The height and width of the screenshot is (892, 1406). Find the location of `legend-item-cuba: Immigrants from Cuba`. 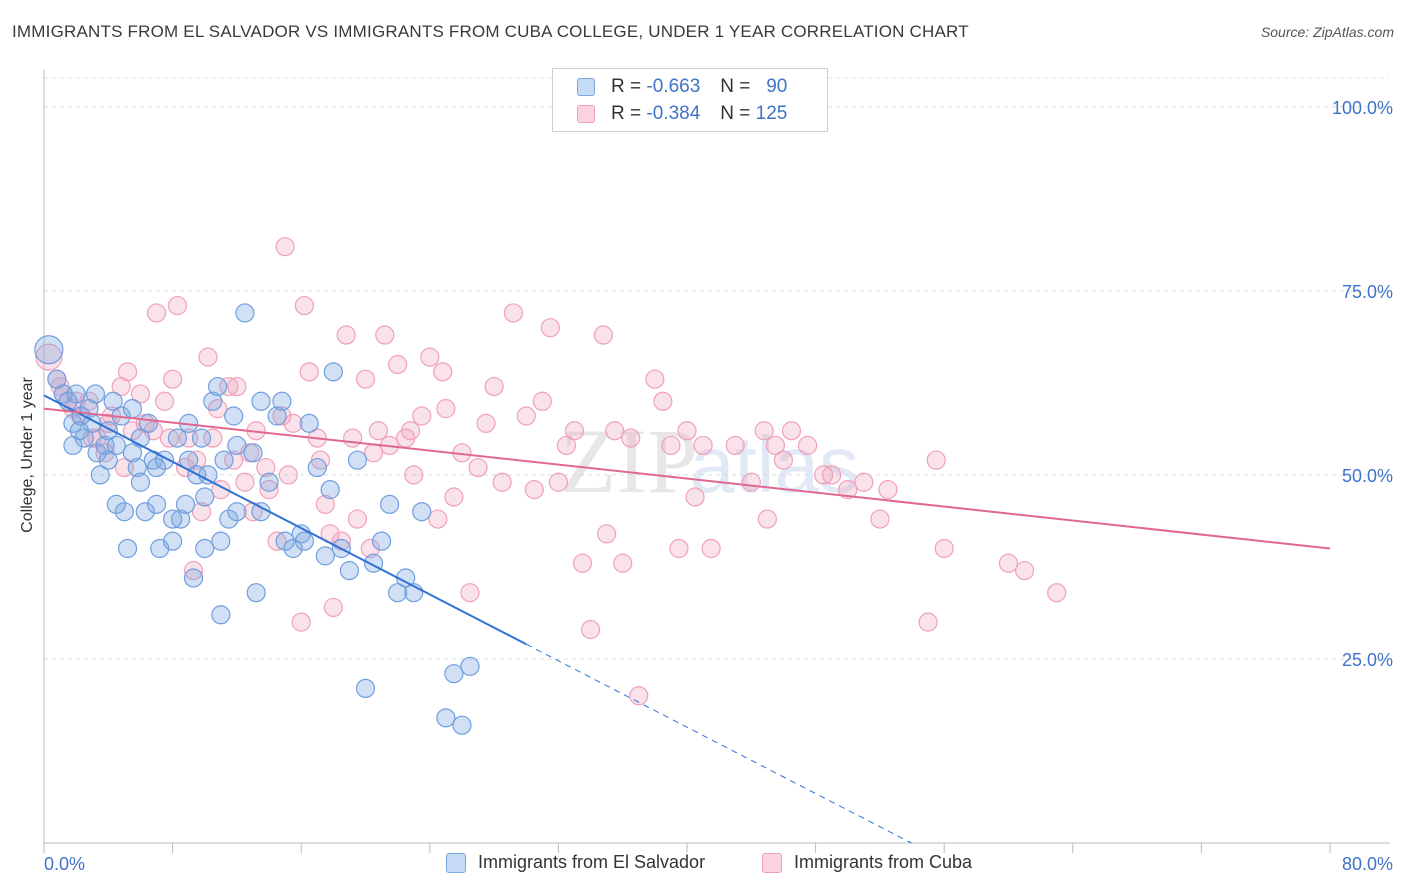

legend-item-cuba: Immigrants from Cuba is located at coordinates (867, 862).